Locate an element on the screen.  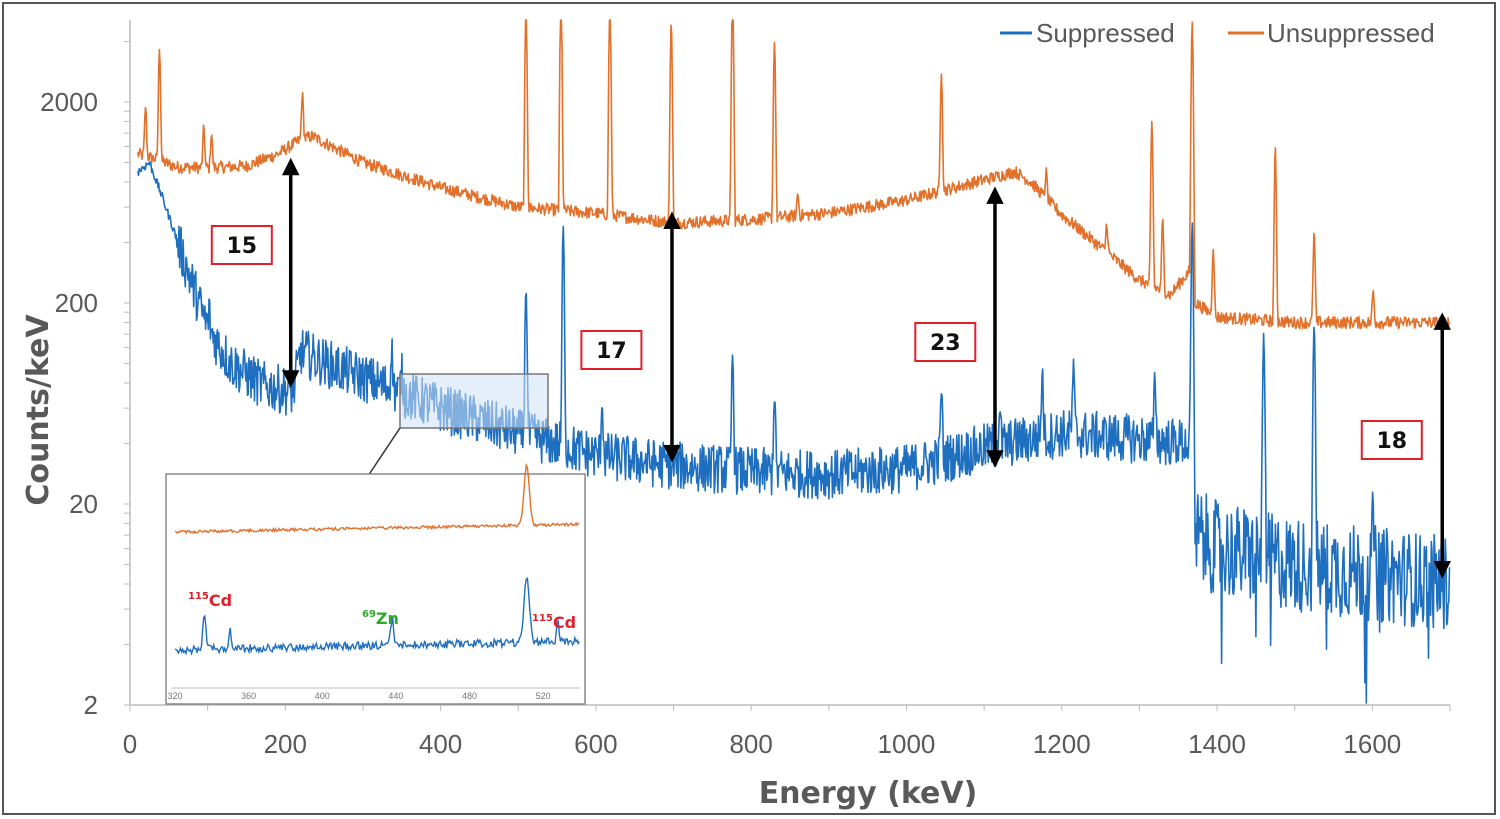
inset-unsuppressed is located at coordinates (377, 498).